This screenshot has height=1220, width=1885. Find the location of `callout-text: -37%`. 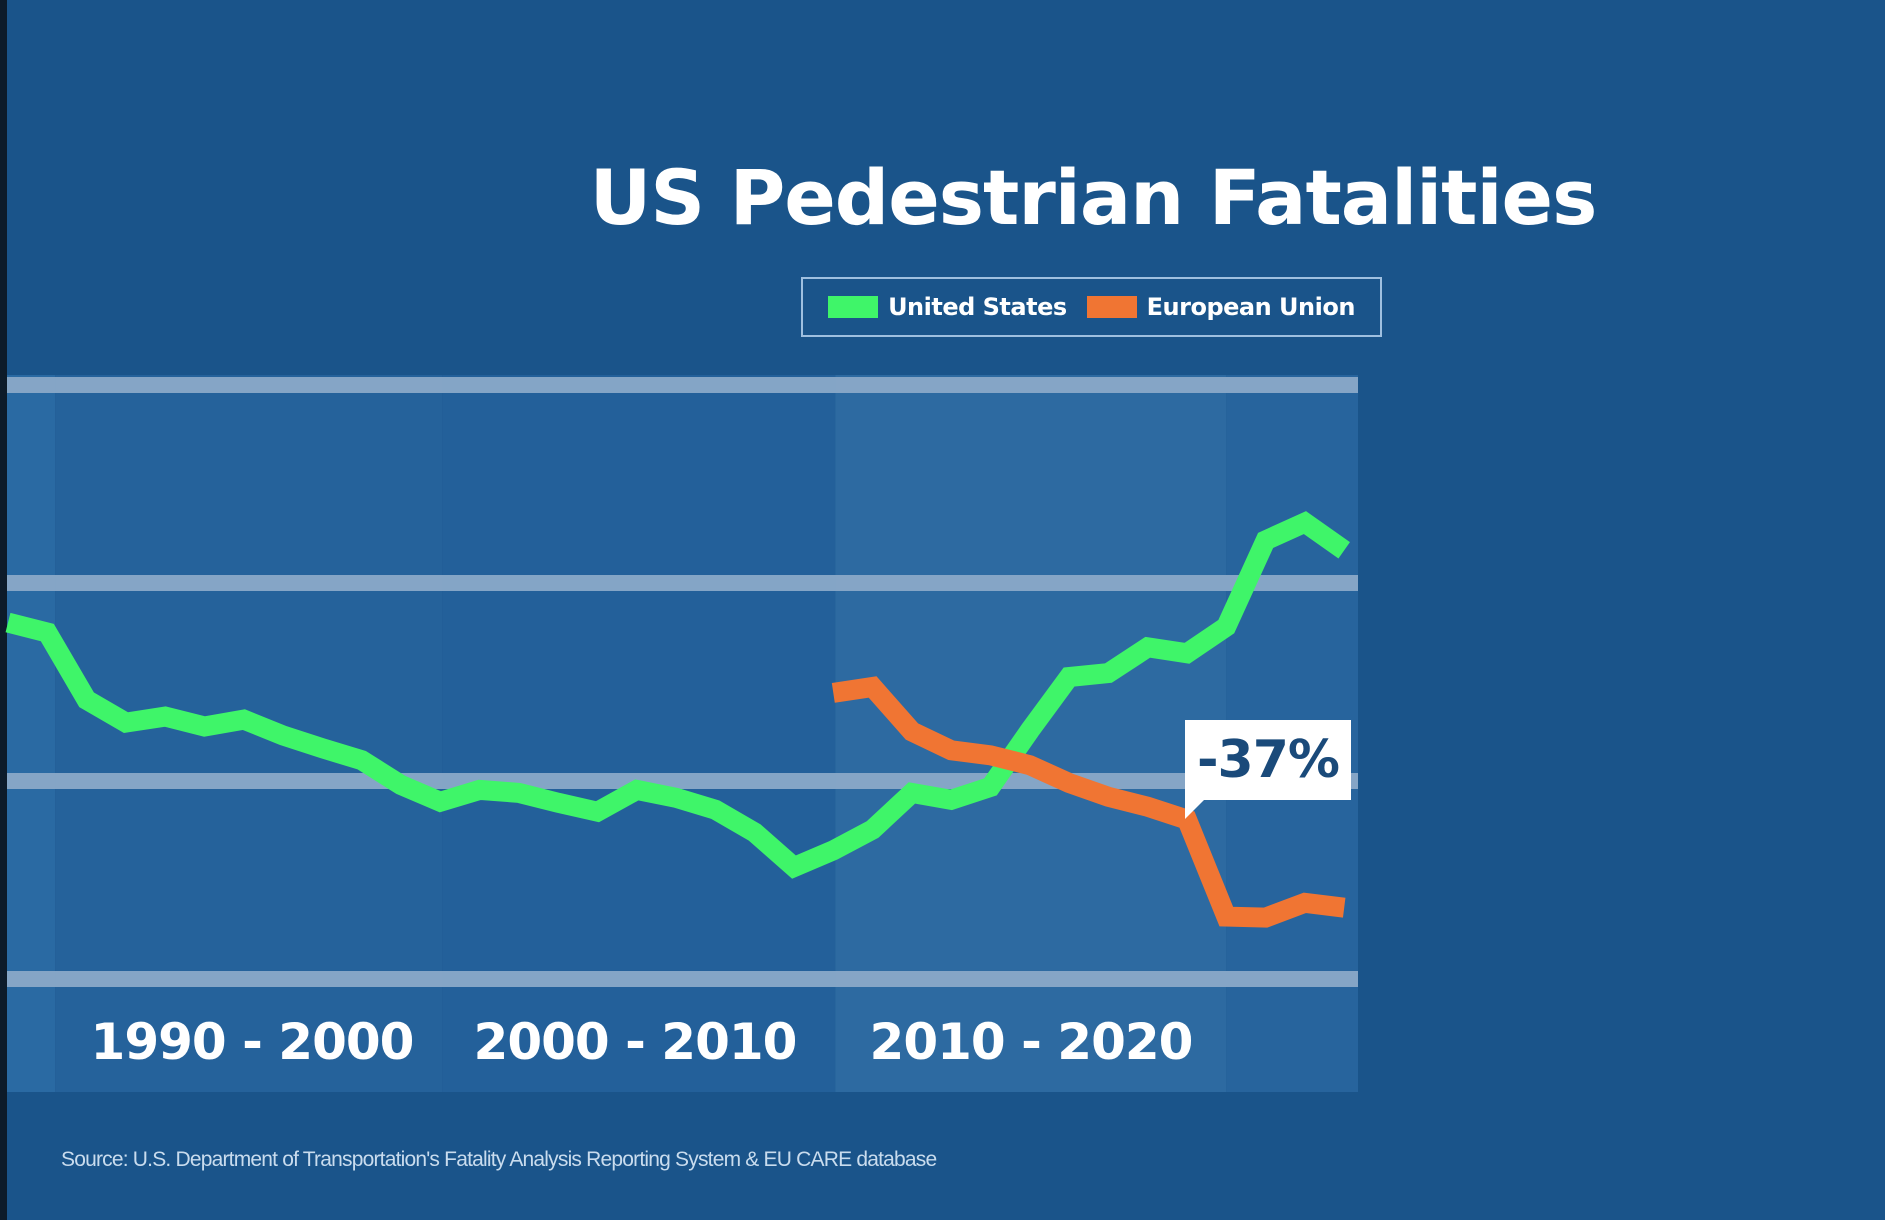

callout-text: -37% is located at coordinates (1268, 759).